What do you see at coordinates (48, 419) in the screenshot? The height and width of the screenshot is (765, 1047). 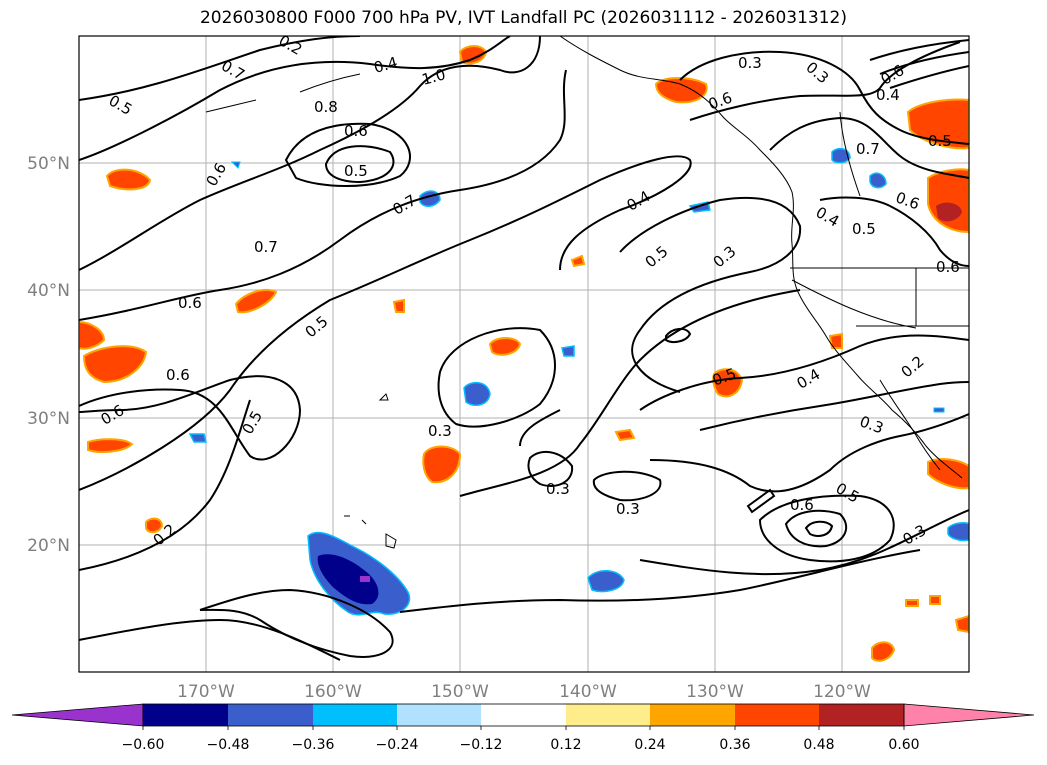 I see `lat-label: 30°N` at bounding box center [48, 419].